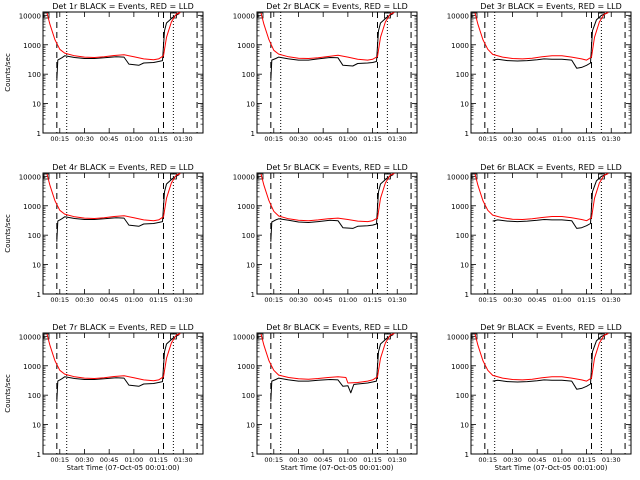 The width and height of the screenshot is (640, 480). What do you see at coordinates (551, 327) in the screenshot?
I see `panel-title: Det 9r BLACK = Events, RED = LLD` at bounding box center [551, 327].